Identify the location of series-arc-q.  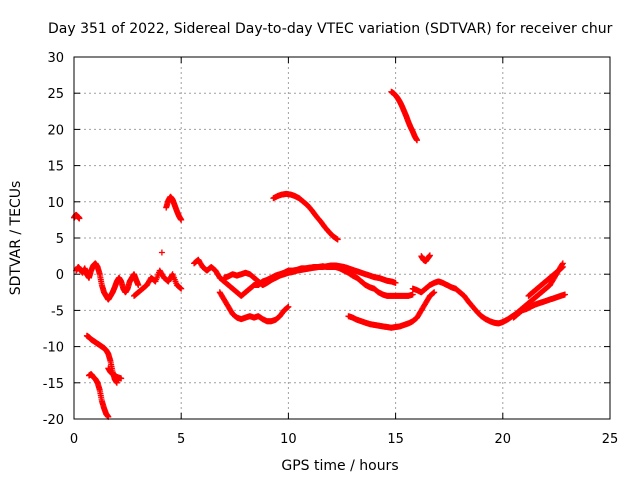
(539, 306).